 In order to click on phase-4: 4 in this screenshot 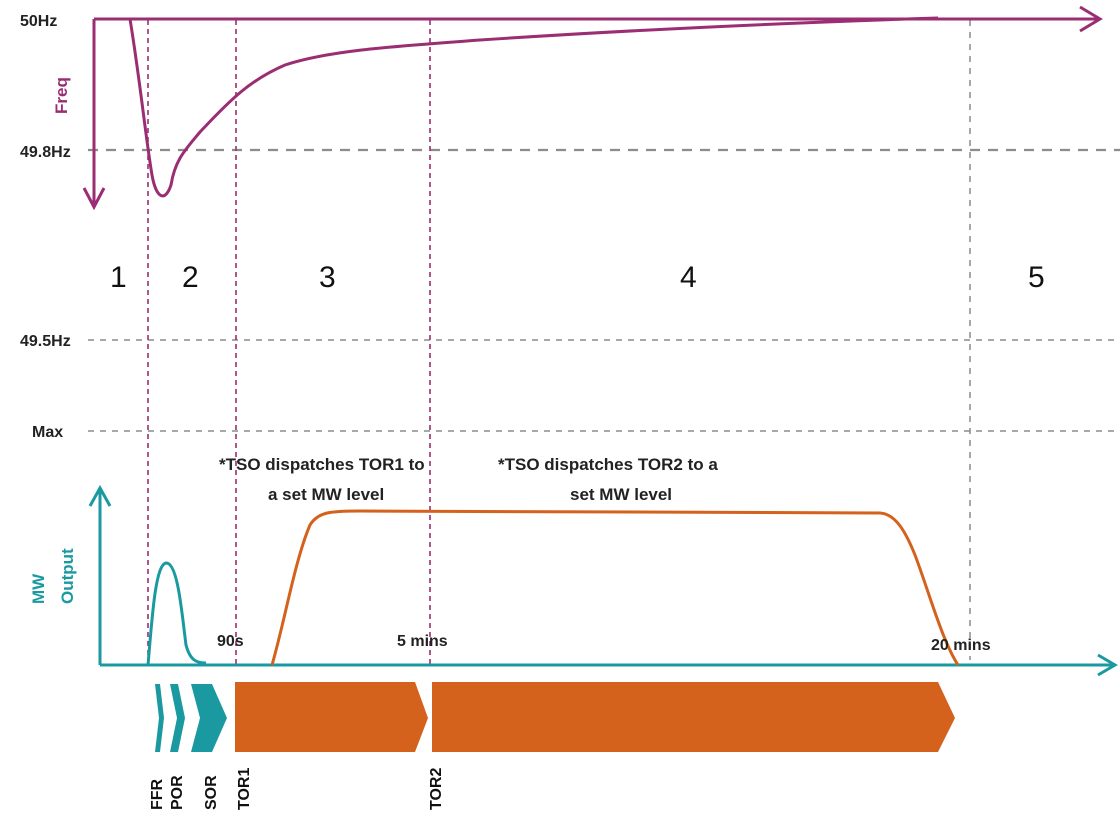, I will do `click(688, 277)`.